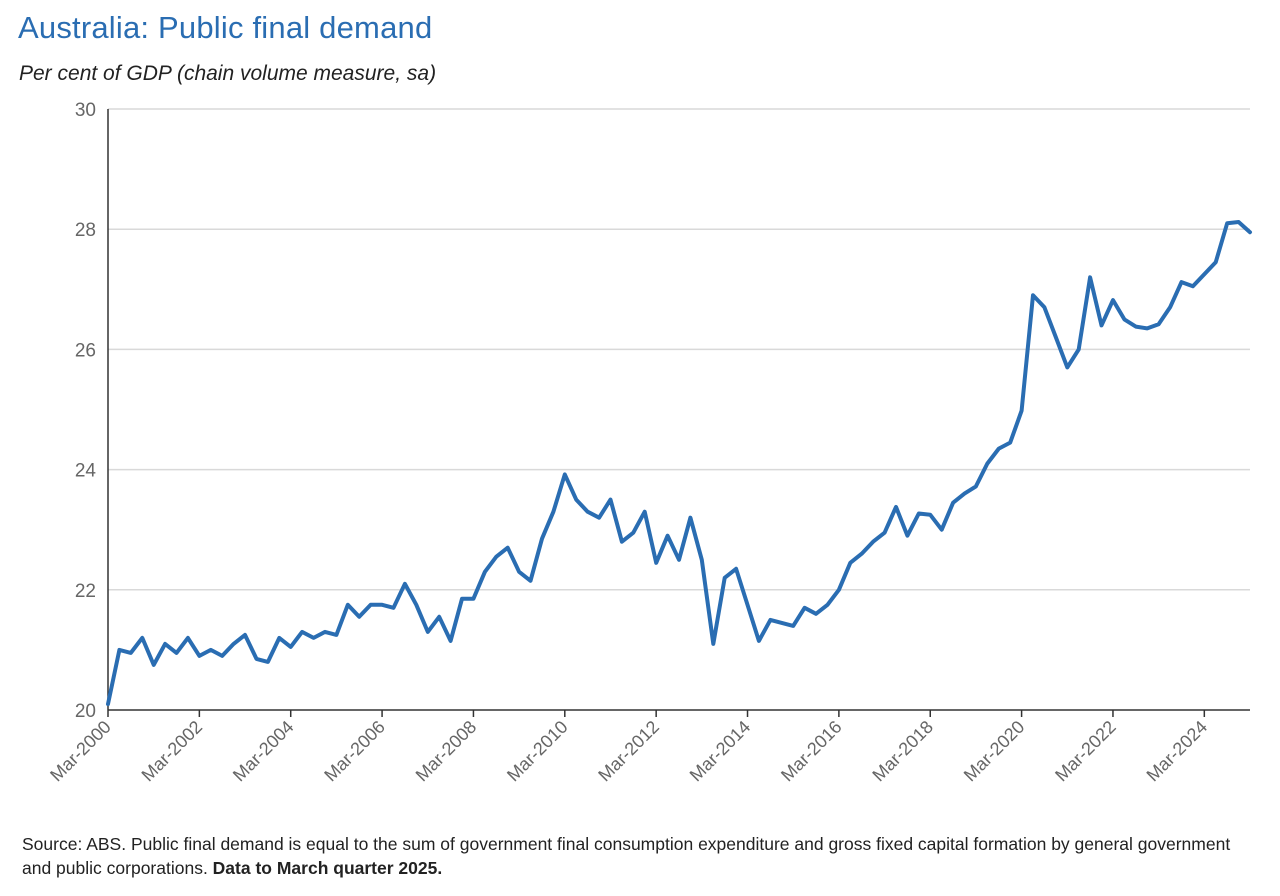 This screenshot has height=896, width=1280. I want to click on x-tick-label: Mar-2002, so click(172, 751).